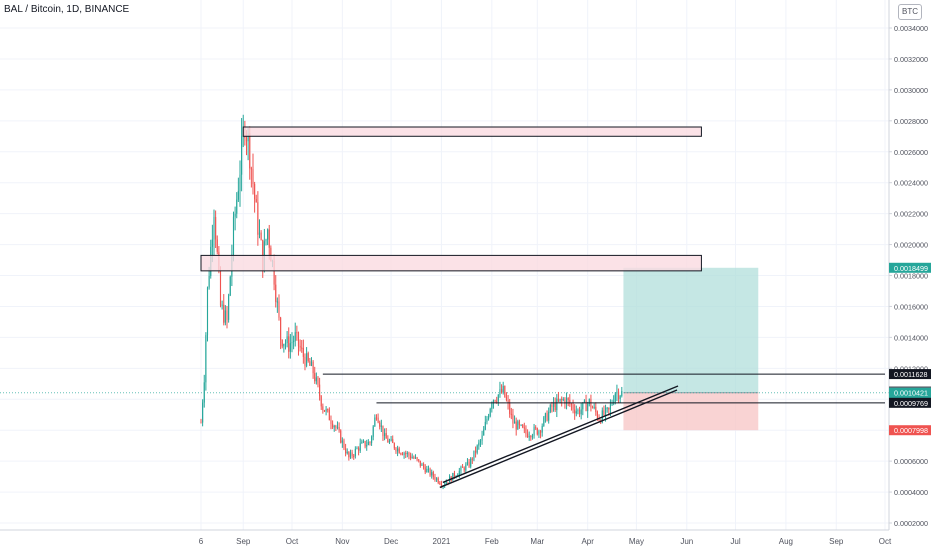 The height and width of the screenshot is (550, 932). What do you see at coordinates (560, 434) in the screenshot?
I see `trendline-parallel` at bounding box center [560, 434].